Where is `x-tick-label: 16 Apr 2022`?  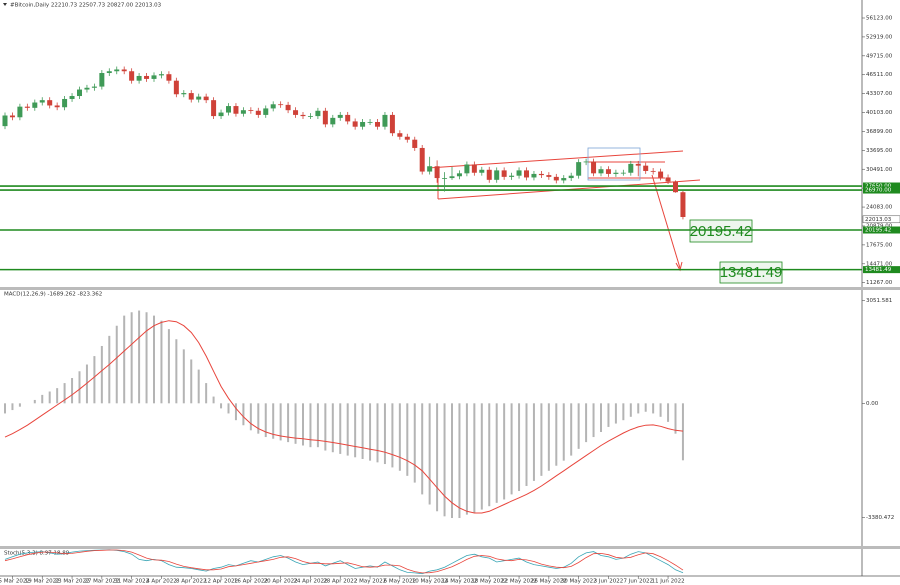 x-tick-label: 16 Apr 2022 is located at coordinates (251, 582).